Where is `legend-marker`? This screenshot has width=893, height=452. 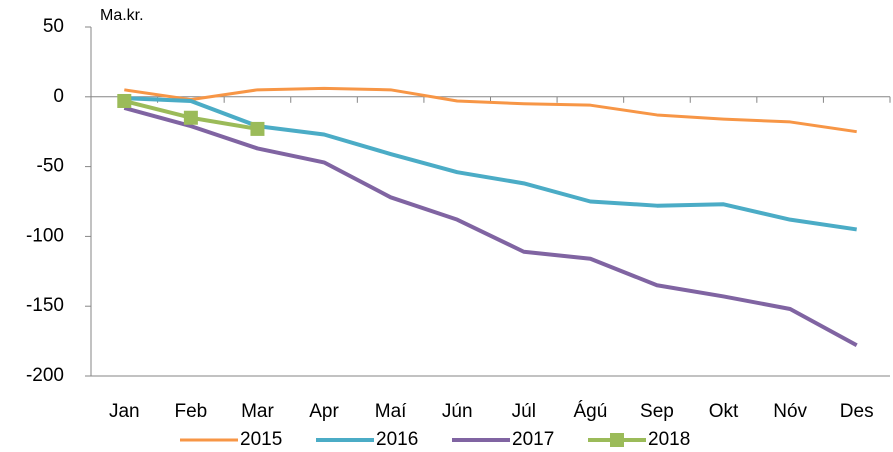 legend-marker is located at coordinates (617, 440).